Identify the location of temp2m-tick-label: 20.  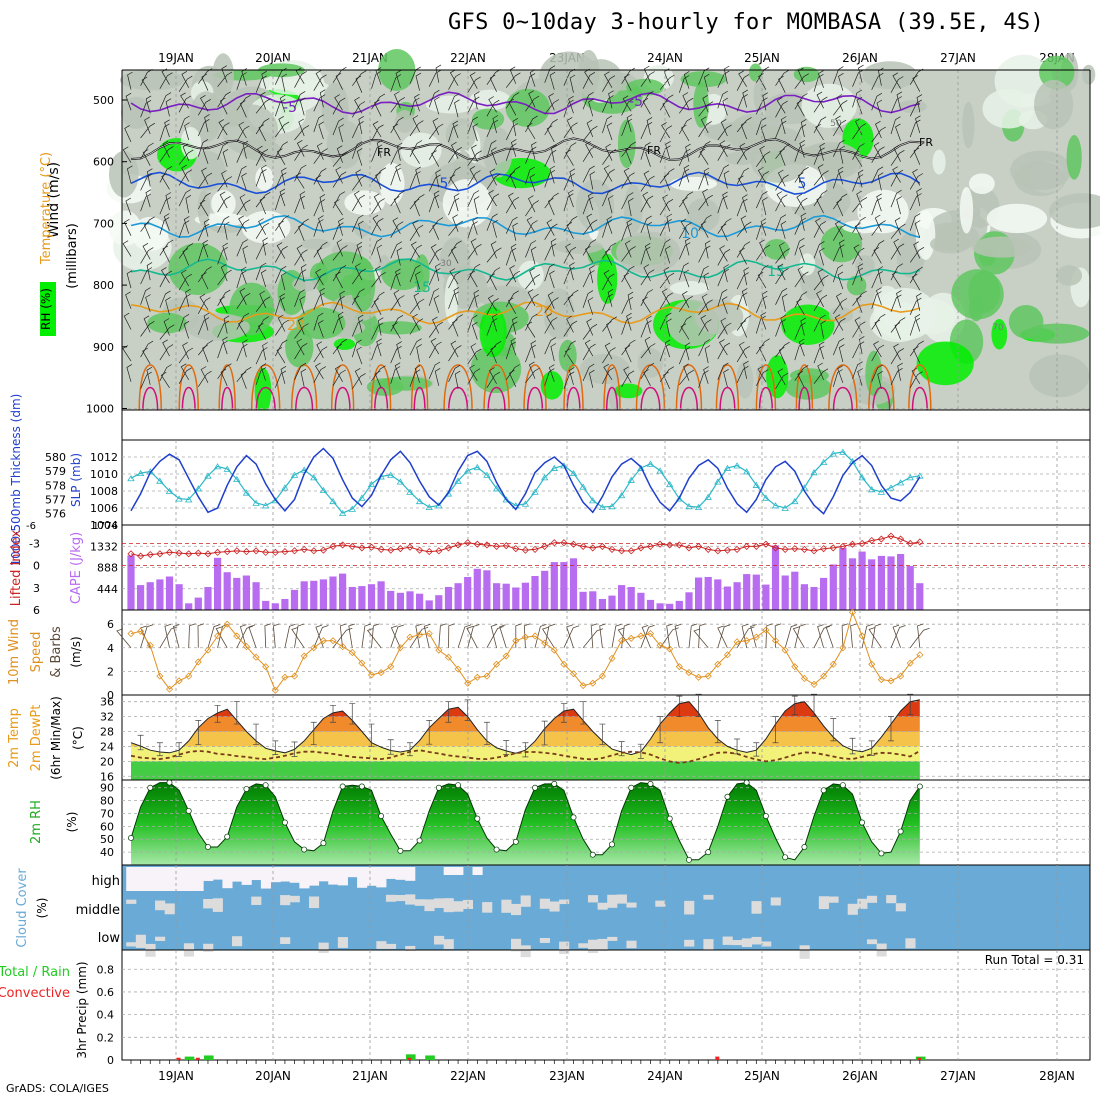
(107, 761).